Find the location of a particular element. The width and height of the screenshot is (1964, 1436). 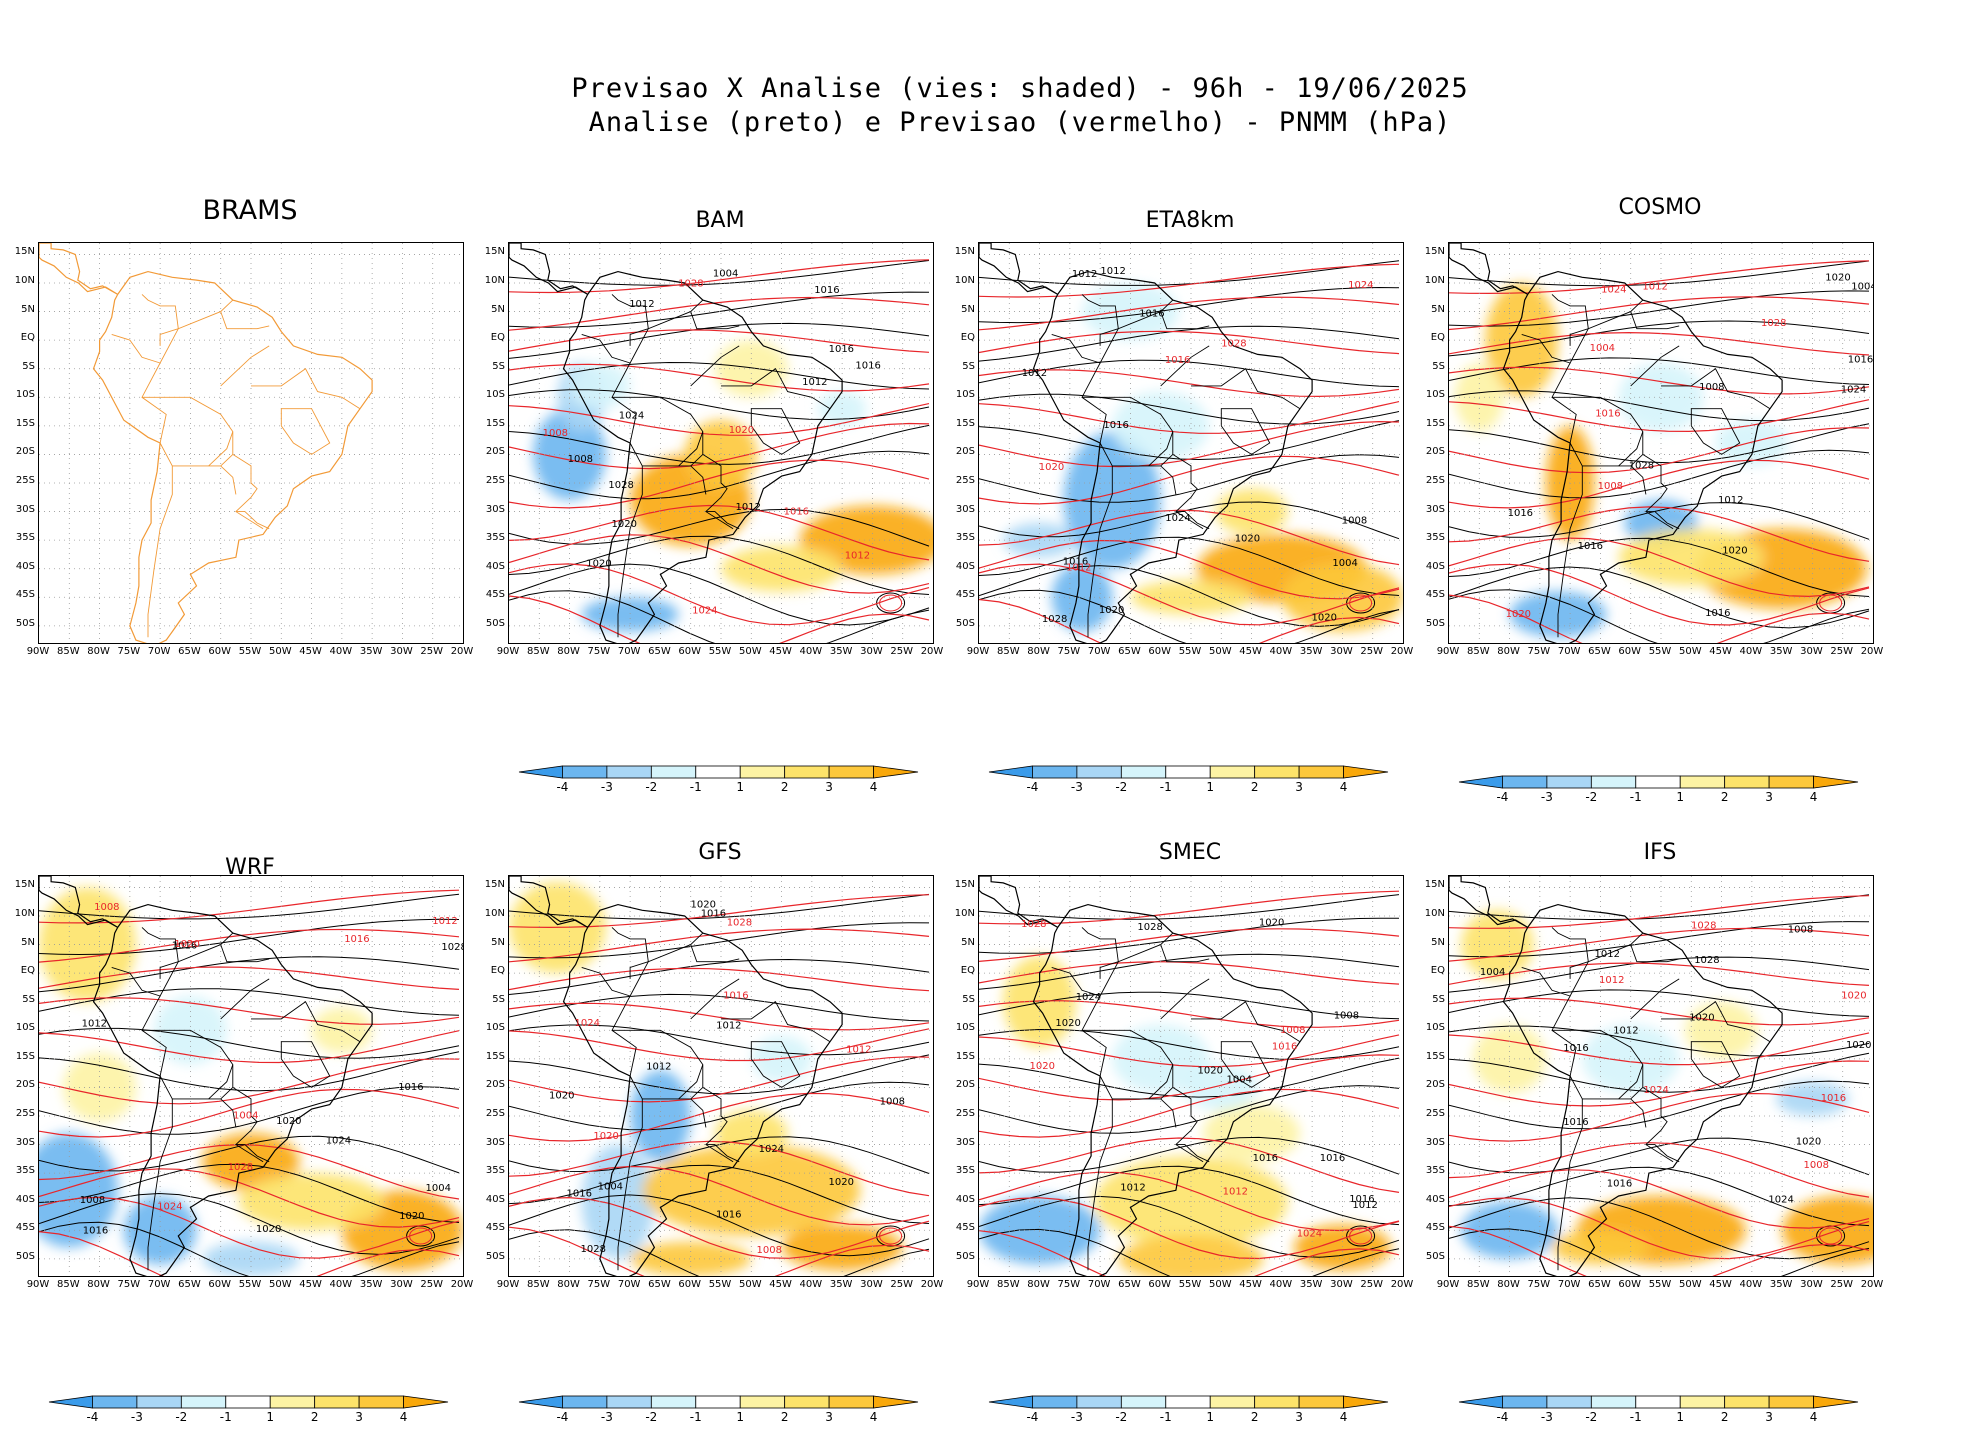

lat-tick-label: 20S is located at coordinates (965, 452).